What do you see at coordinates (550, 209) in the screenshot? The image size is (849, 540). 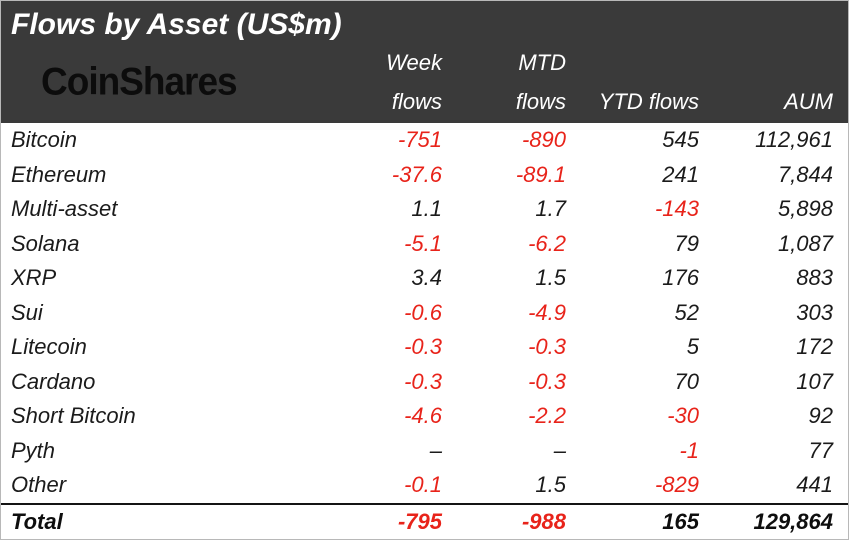 I see `value-cell: 1.7` at bounding box center [550, 209].